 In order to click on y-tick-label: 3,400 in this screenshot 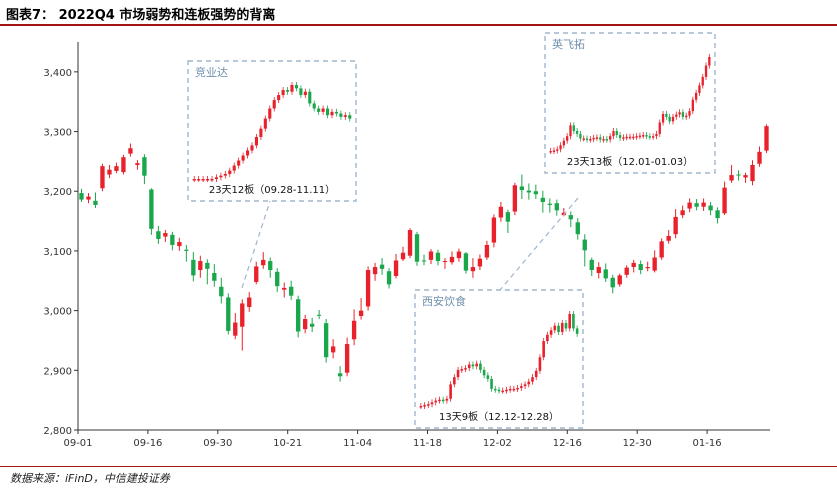, I will do `click(57, 73)`.